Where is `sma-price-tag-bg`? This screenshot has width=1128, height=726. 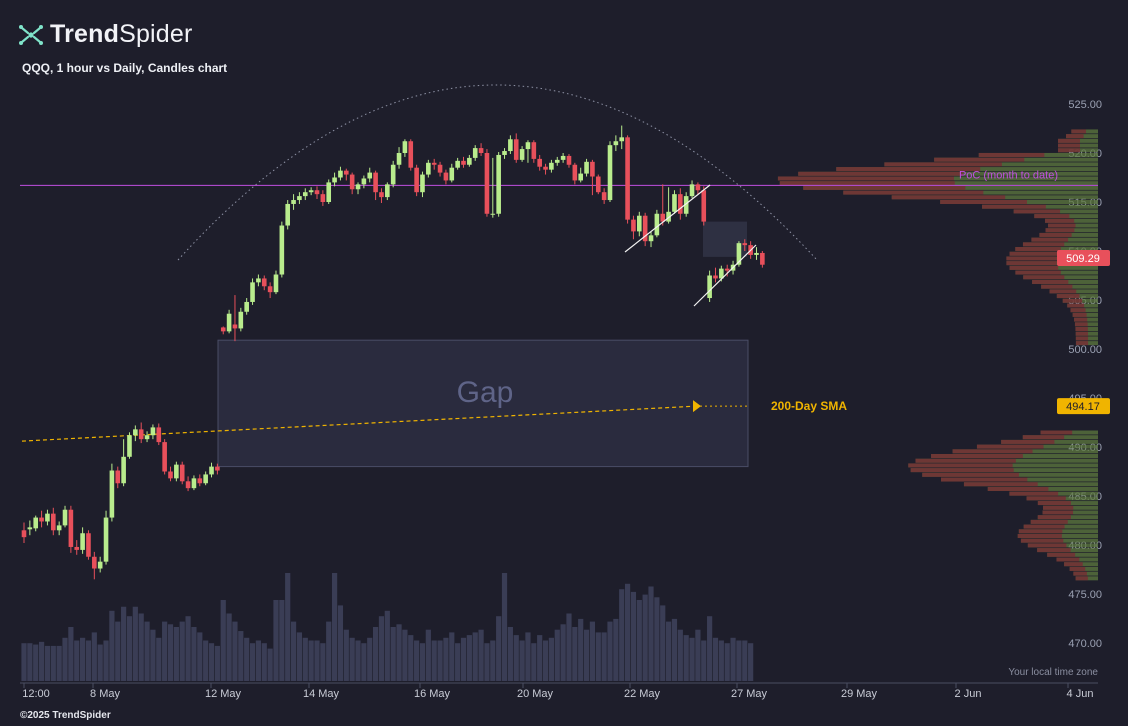 sma-price-tag-bg is located at coordinates (1083, 406).